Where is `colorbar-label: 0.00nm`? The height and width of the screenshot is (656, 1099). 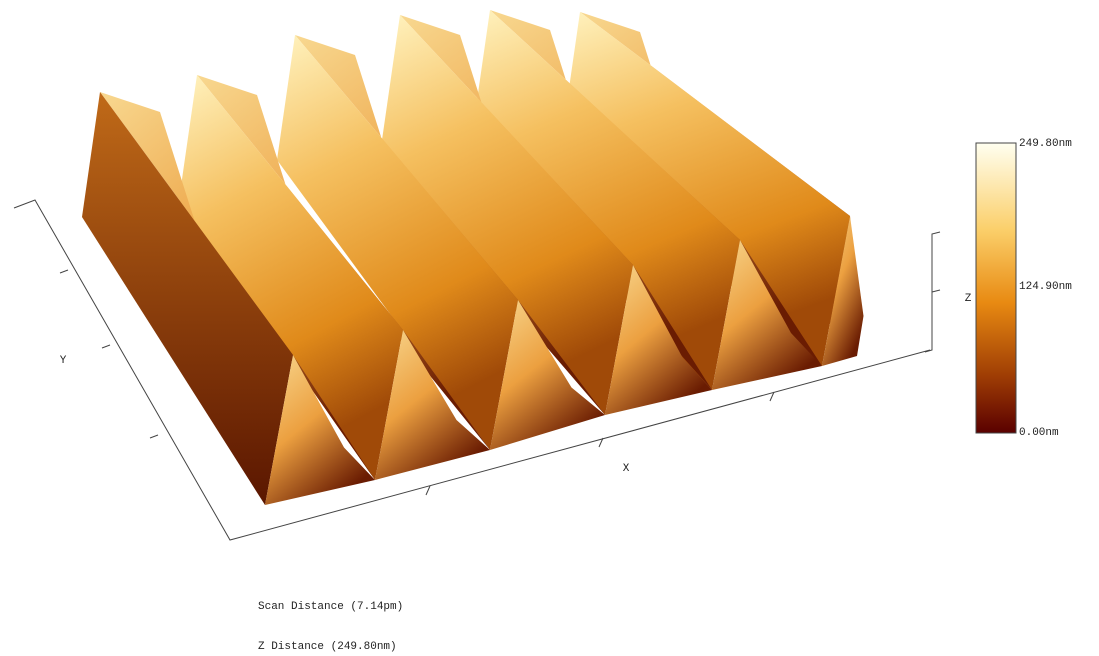 colorbar-label: 0.00nm is located at coordinates (1039, 433).